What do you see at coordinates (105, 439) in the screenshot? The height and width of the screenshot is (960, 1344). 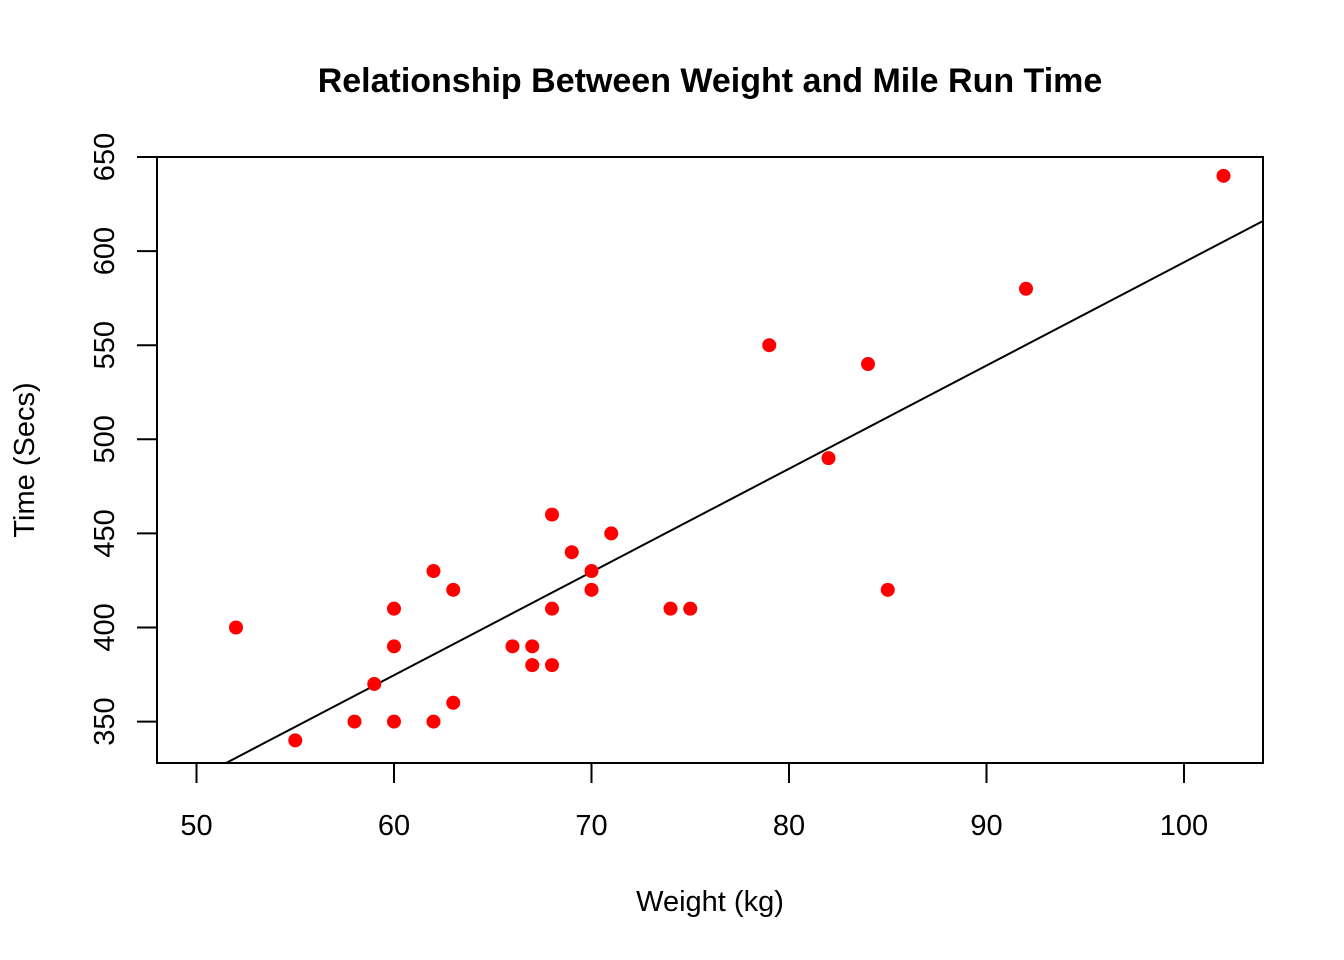 I see `y-tick-label: 500` at bounding box center [105, 439].